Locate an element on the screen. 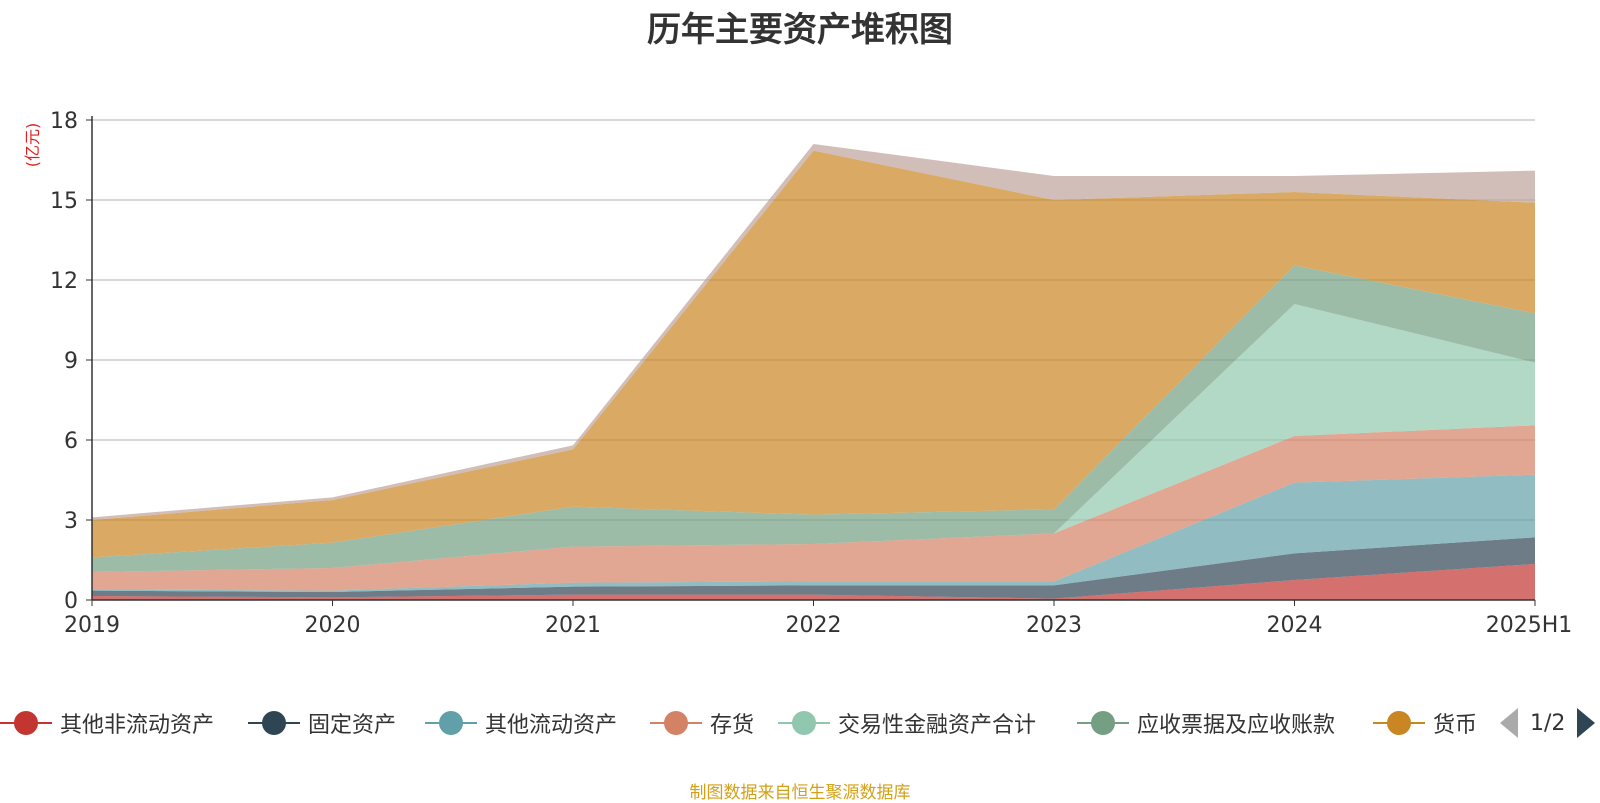 The width and height of the screenshot is (1600, 803). series-area-固定资产 is located at coordinates (813, 568).